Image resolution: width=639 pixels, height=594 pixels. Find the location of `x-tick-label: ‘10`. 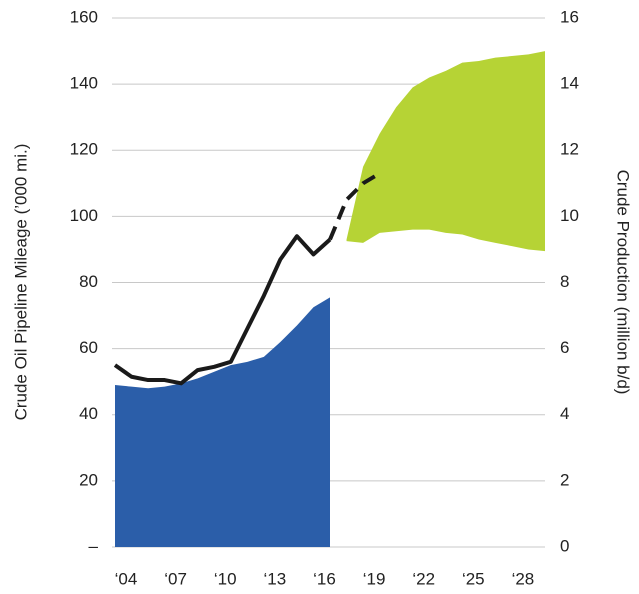

x-tick-label: ‘10 is located at coordinates (225, 578).